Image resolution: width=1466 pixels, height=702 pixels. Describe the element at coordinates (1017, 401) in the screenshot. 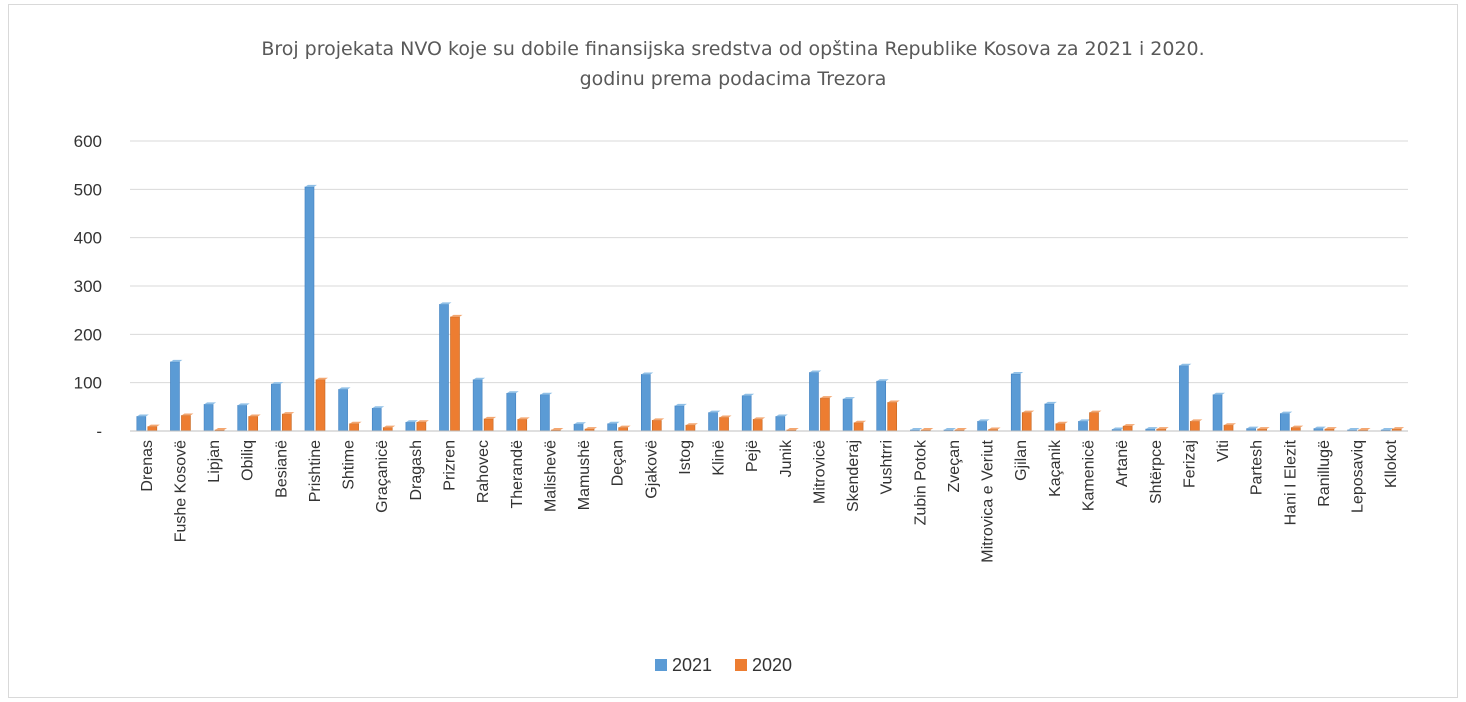

I see `bar-2021-Gjilan` at that location.